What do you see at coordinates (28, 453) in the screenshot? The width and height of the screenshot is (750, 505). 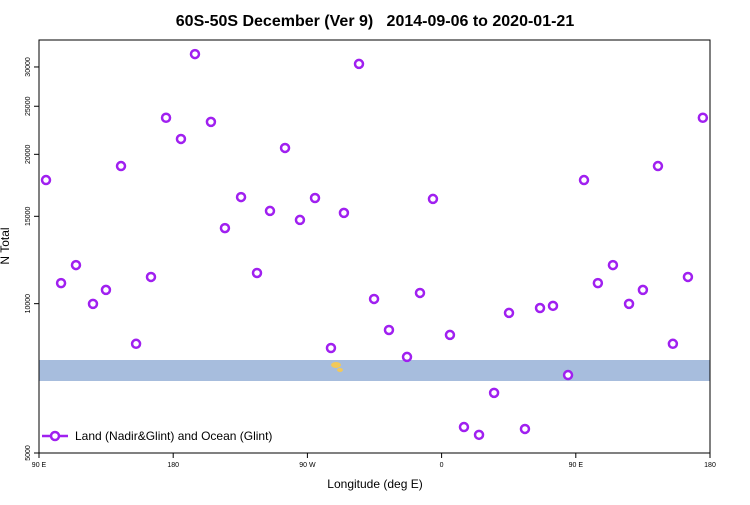 I see `y-tick-label: 5000` at bounding box center [28, 453].